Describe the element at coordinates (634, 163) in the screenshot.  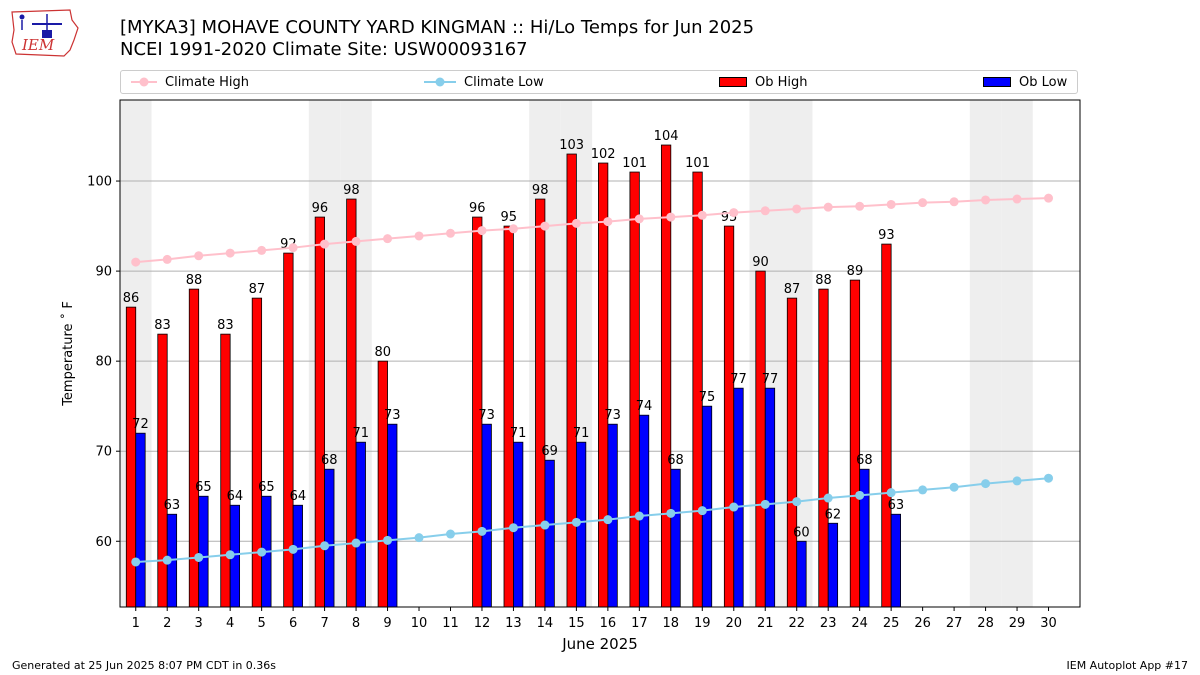
I see `ob-high-label: 101` at that location.